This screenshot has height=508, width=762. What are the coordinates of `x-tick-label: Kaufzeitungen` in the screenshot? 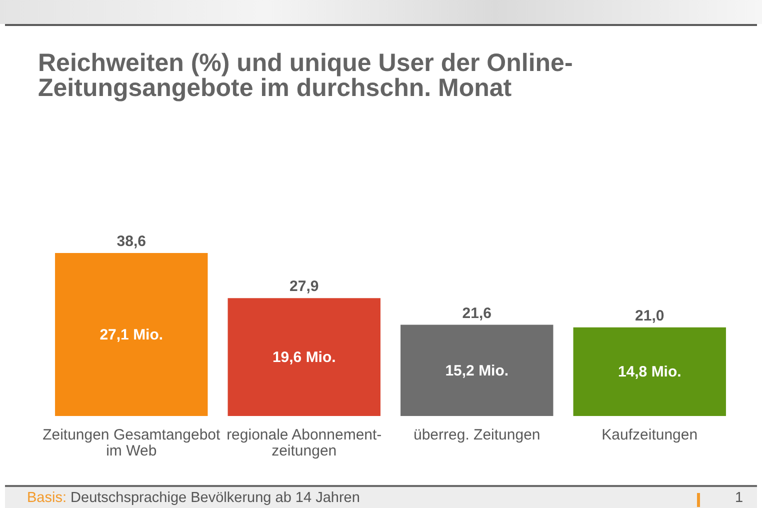 It's located at (650, 435).